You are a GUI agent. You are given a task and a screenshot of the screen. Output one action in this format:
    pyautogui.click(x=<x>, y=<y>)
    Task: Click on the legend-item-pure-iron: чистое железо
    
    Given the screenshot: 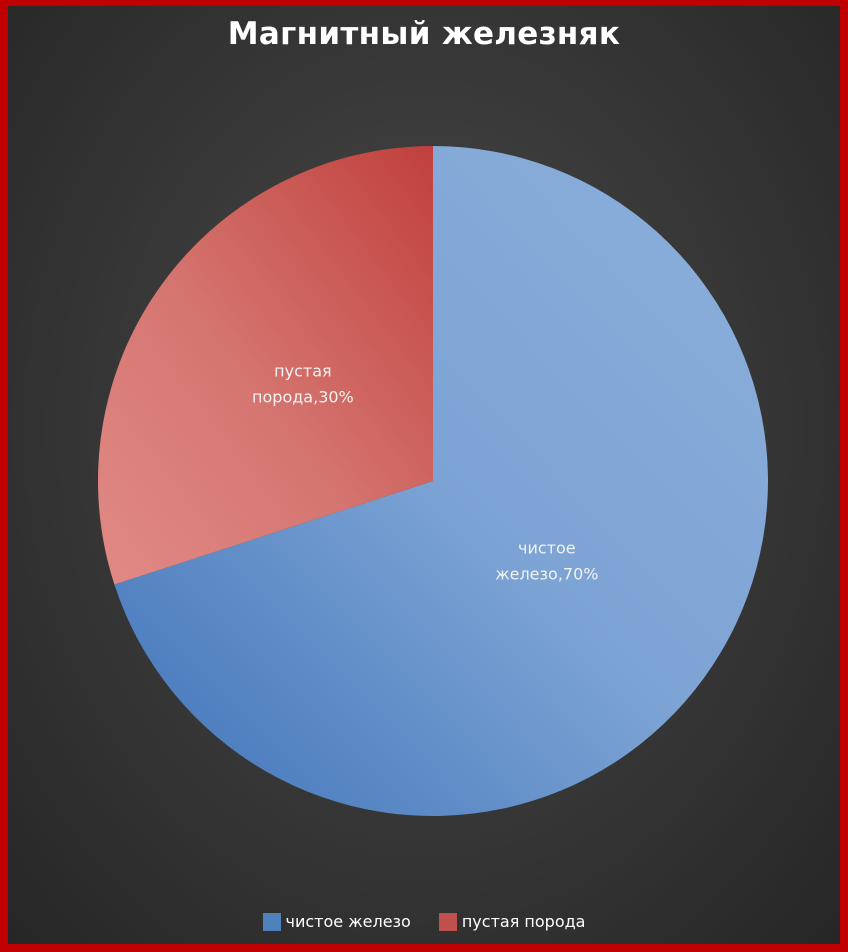 What is the action you would take?
    pyautogui.click(x=336, y=921)
    